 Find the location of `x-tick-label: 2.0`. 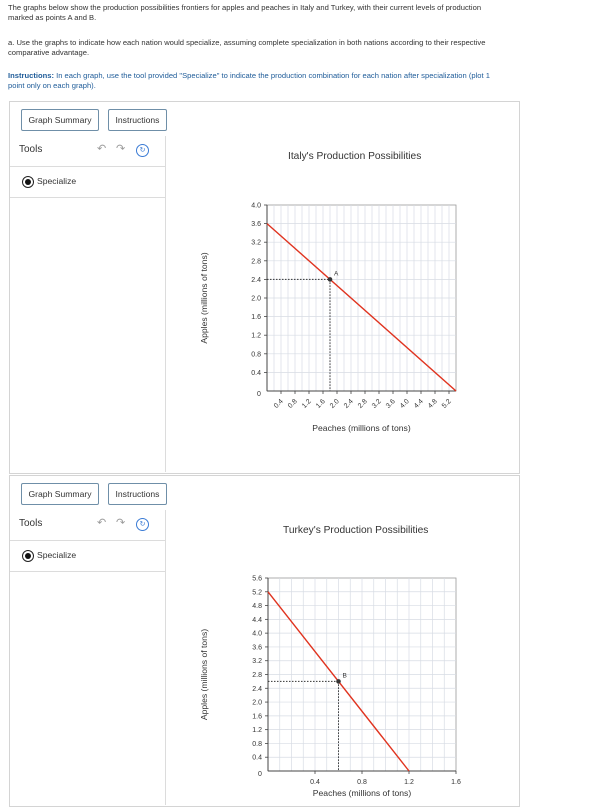

x-tick-label: 2.0 is located at coordinates (335, 404).